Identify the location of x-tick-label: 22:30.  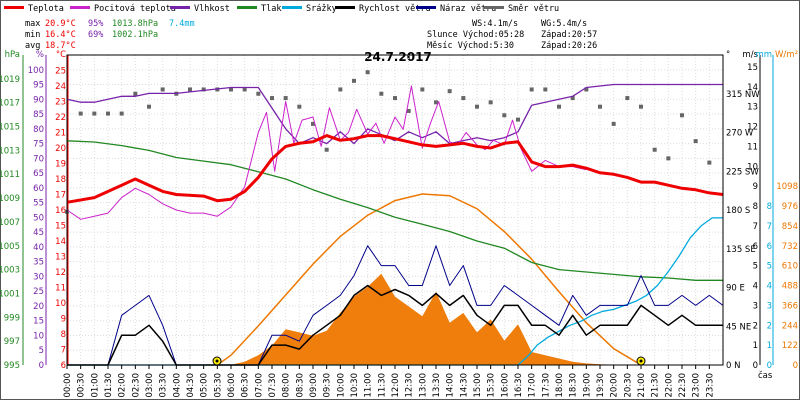
(683, 385).